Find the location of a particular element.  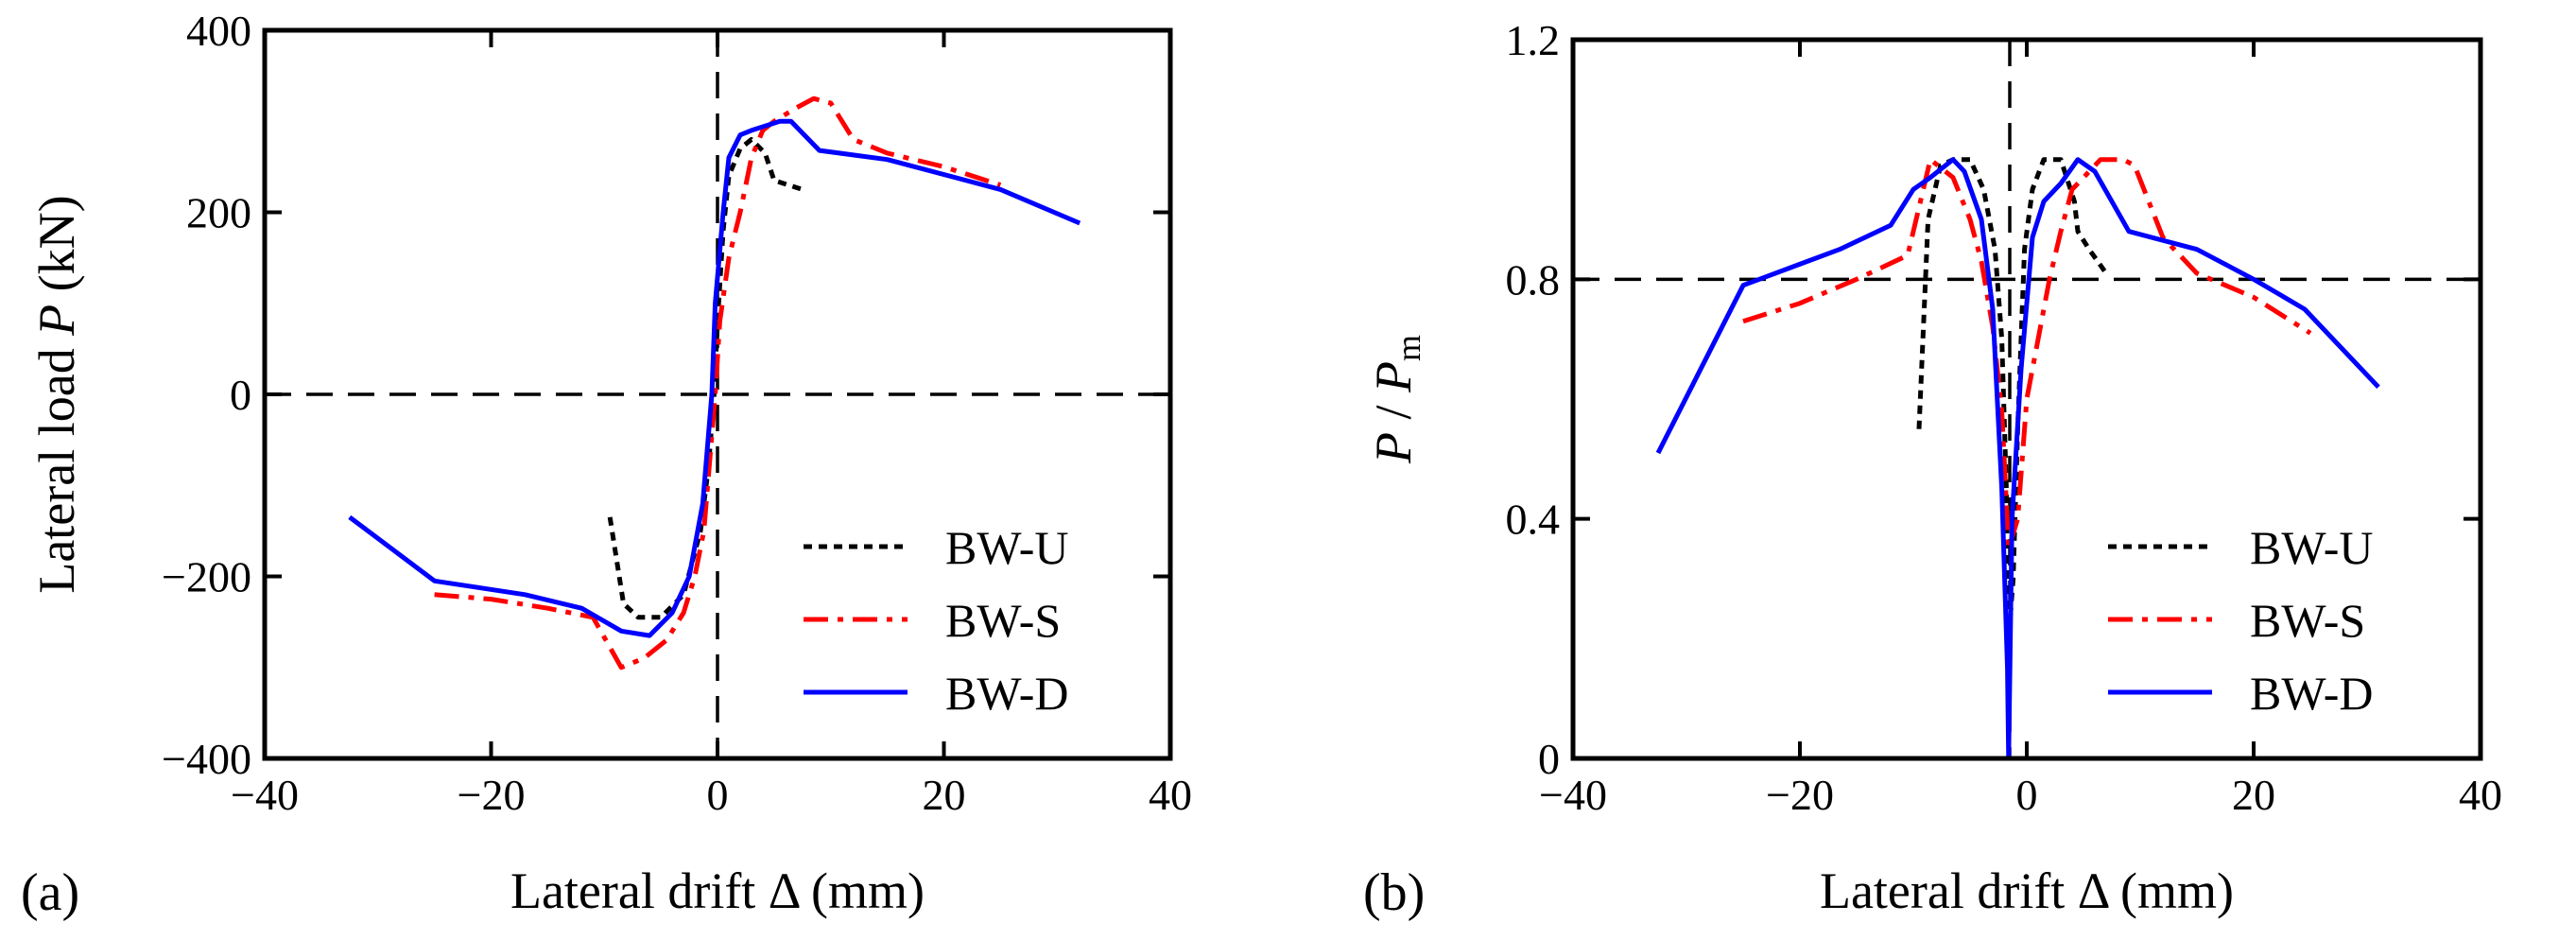

y-tick-label-a: −400 is located at coordinates (206, 759).